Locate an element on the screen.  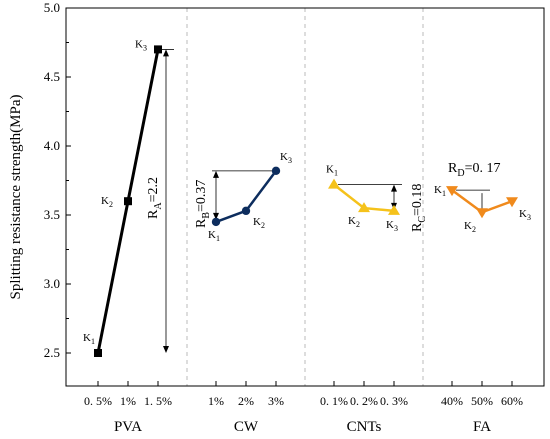
k-label-FA-2: K3 is located at coordinates (525, 215).